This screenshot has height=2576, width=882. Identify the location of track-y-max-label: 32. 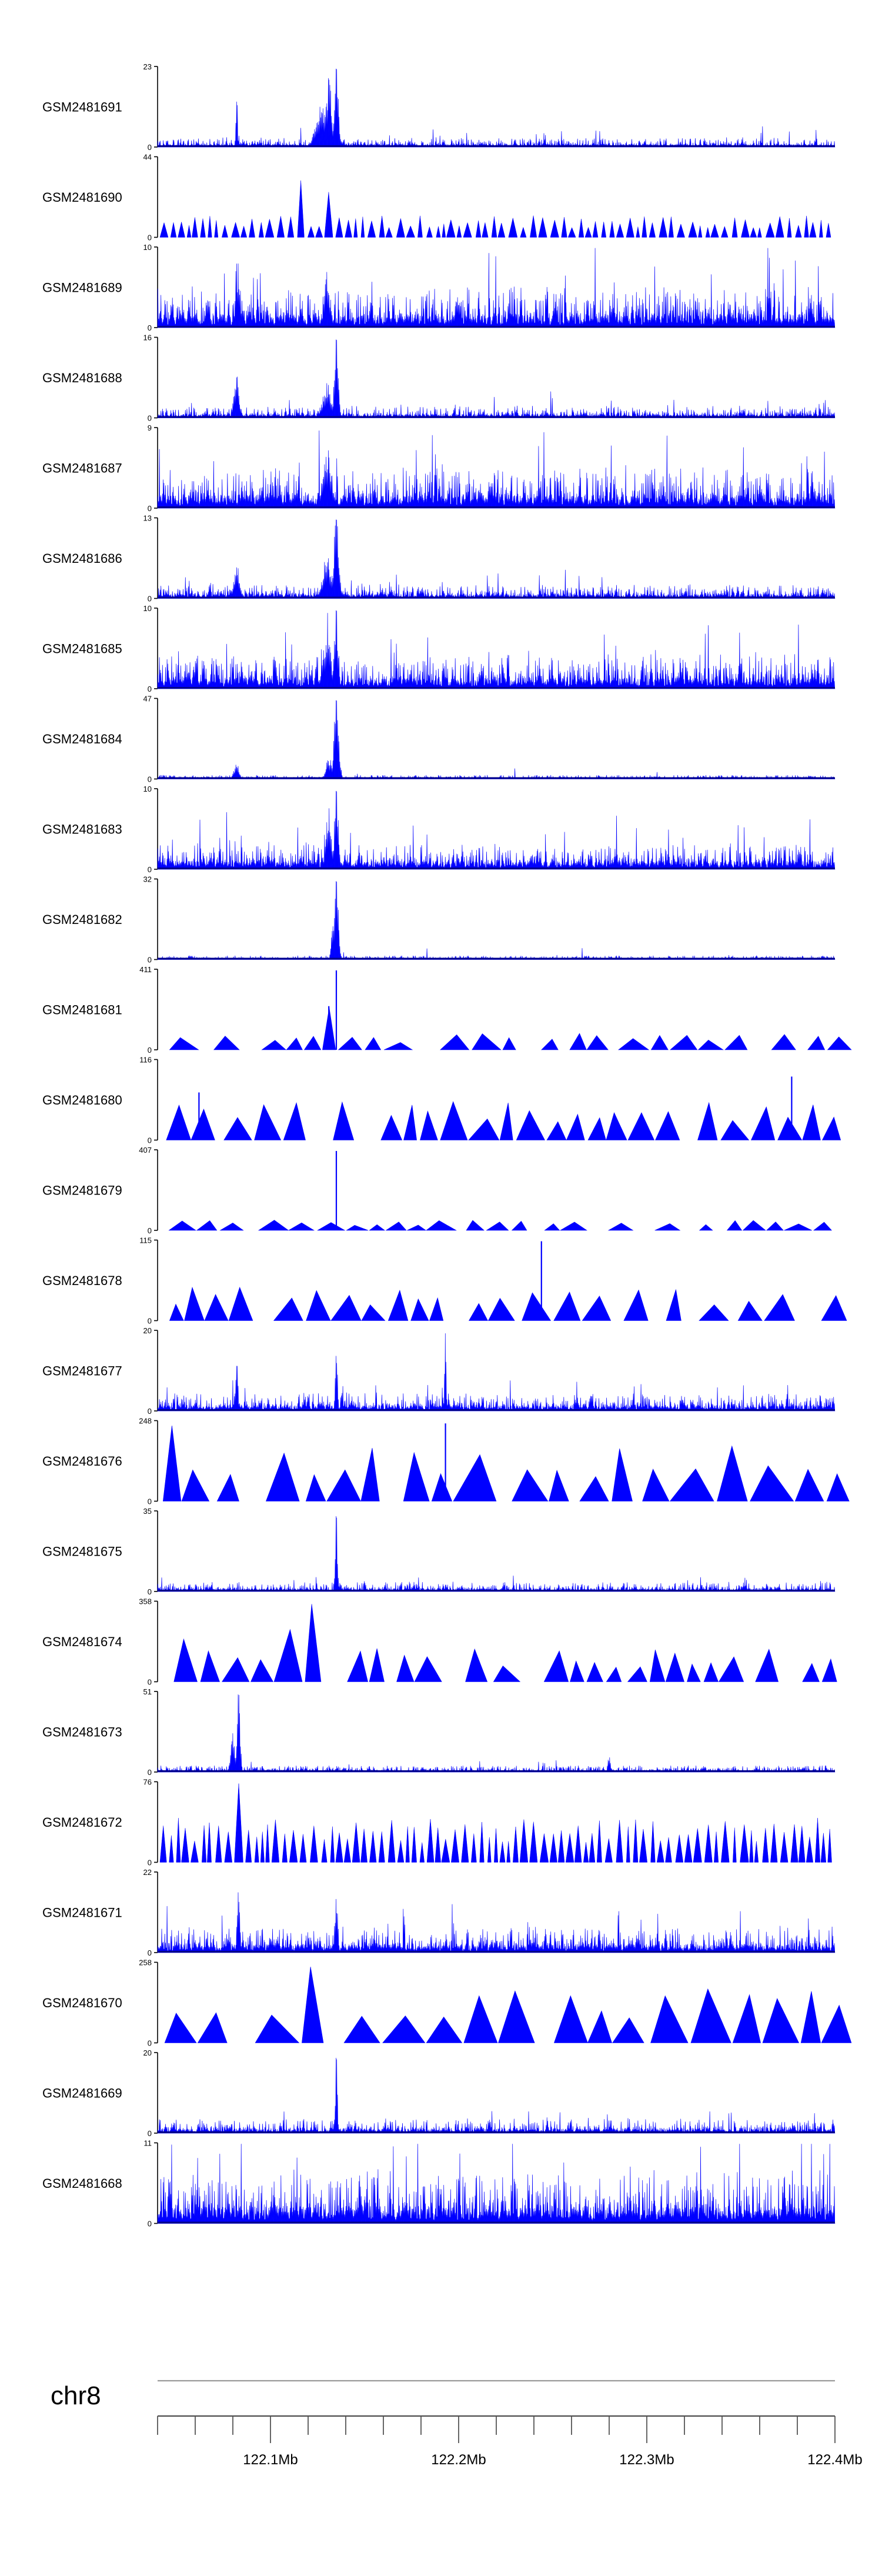
(147, 879).